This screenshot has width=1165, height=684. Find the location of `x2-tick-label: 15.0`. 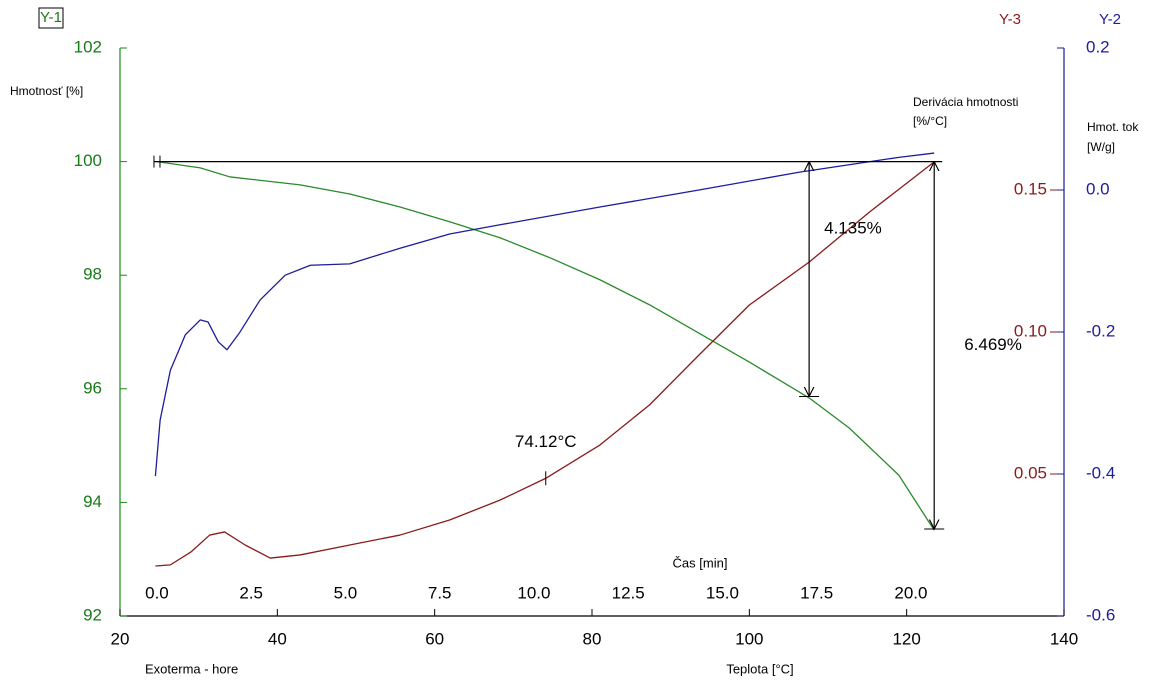

x2-tick-label: 15.0 is located at coordinates (722, 592).